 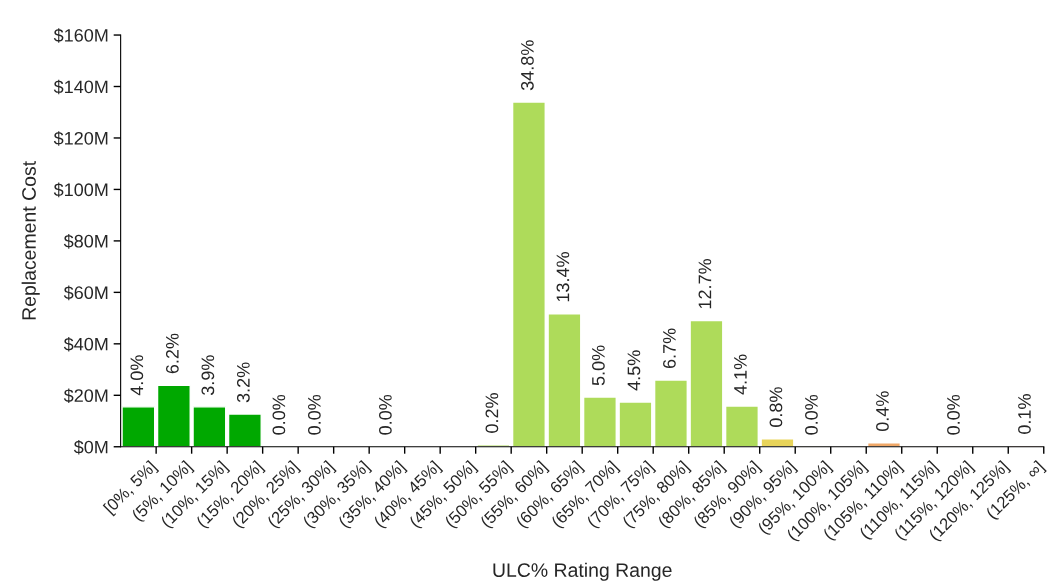 I want to click on annotation: 6.2%, so click(x=172, y=353).